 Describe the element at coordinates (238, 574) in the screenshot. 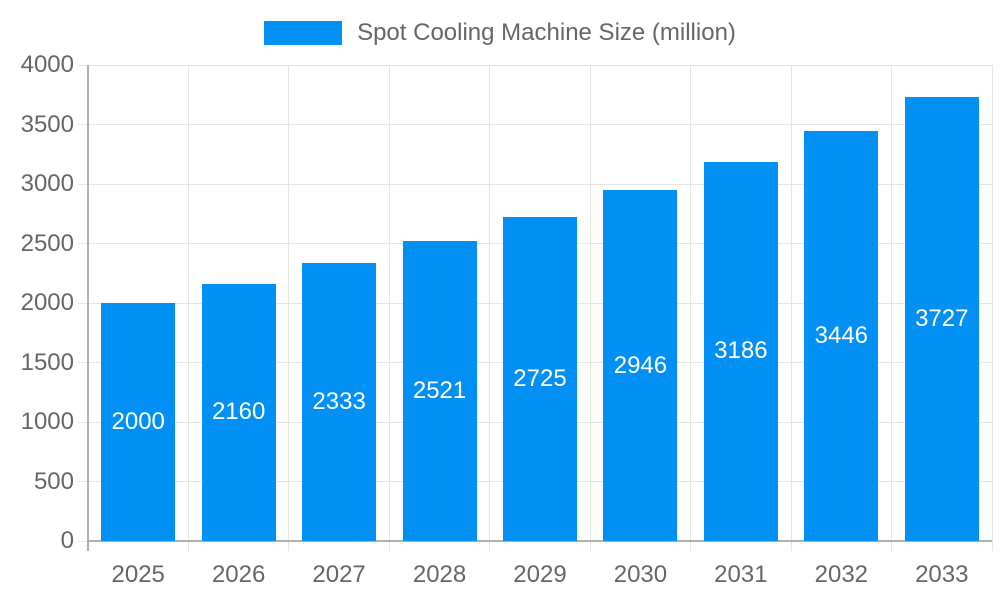

I see `x-tick-label: 2026` at that location.